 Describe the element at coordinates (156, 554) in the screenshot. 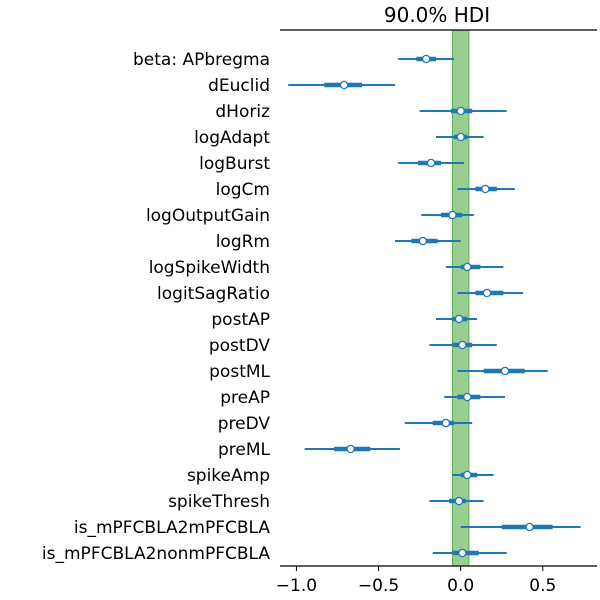

I see `parameter-label: is_mPFCBLA2nonmPFCBLA` at that location.